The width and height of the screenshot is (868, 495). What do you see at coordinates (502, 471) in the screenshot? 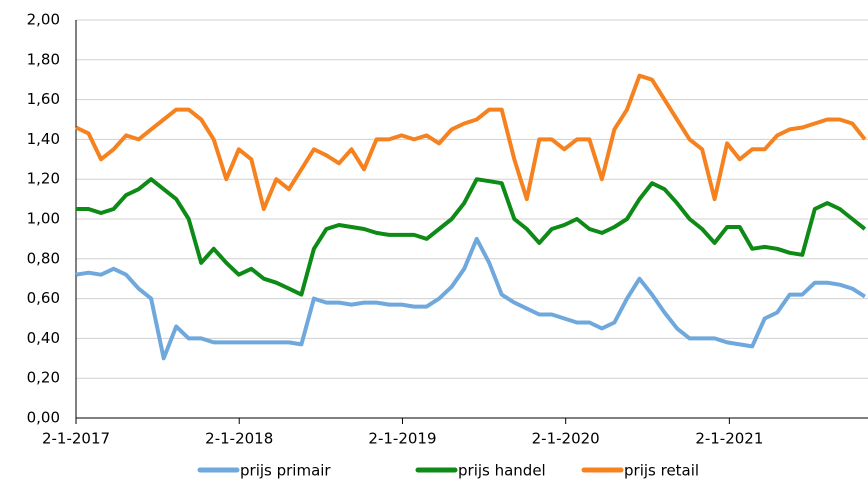
I see `legend-label: prijs handel` at bounding box center [502, 471].